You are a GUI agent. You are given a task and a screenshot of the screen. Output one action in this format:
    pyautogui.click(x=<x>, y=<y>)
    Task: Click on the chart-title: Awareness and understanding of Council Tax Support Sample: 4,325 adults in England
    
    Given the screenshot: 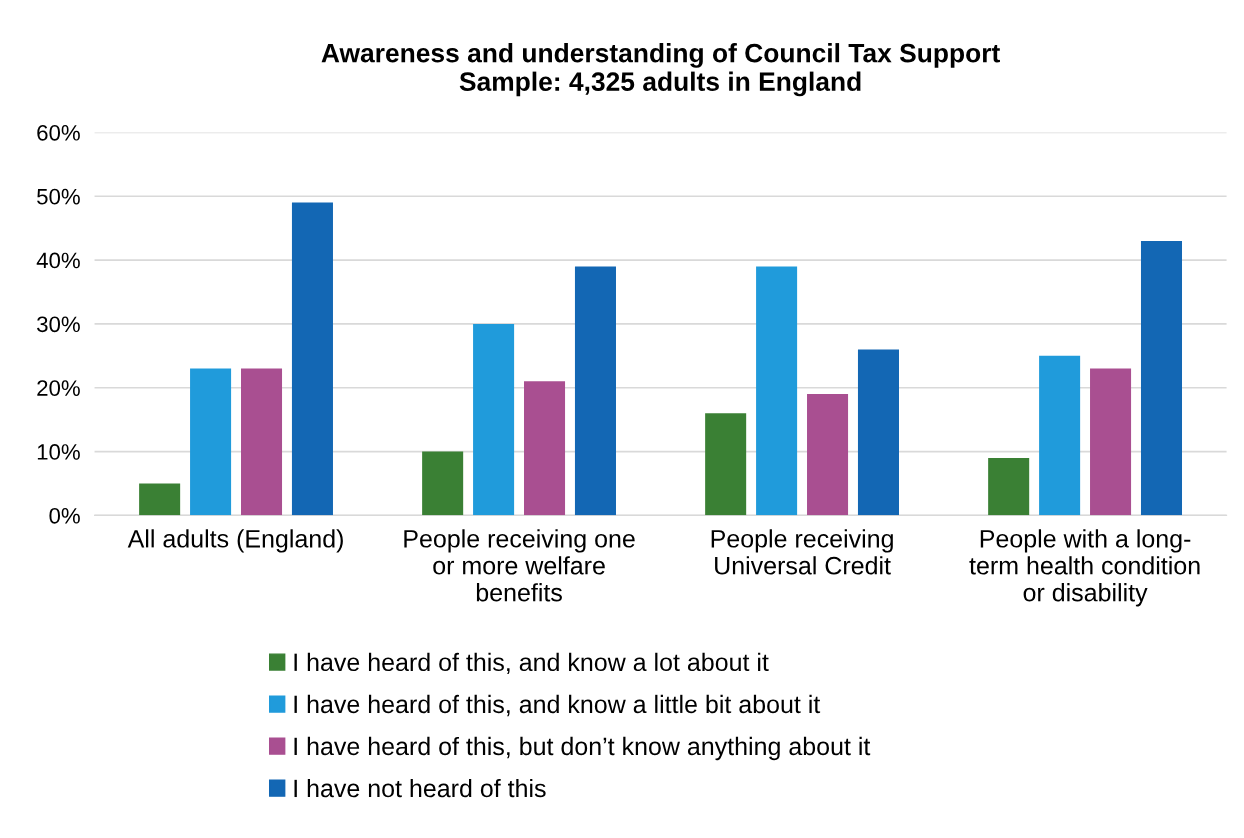 What is the action you would take?
    pyautogui.click(x=660, y=70)
    